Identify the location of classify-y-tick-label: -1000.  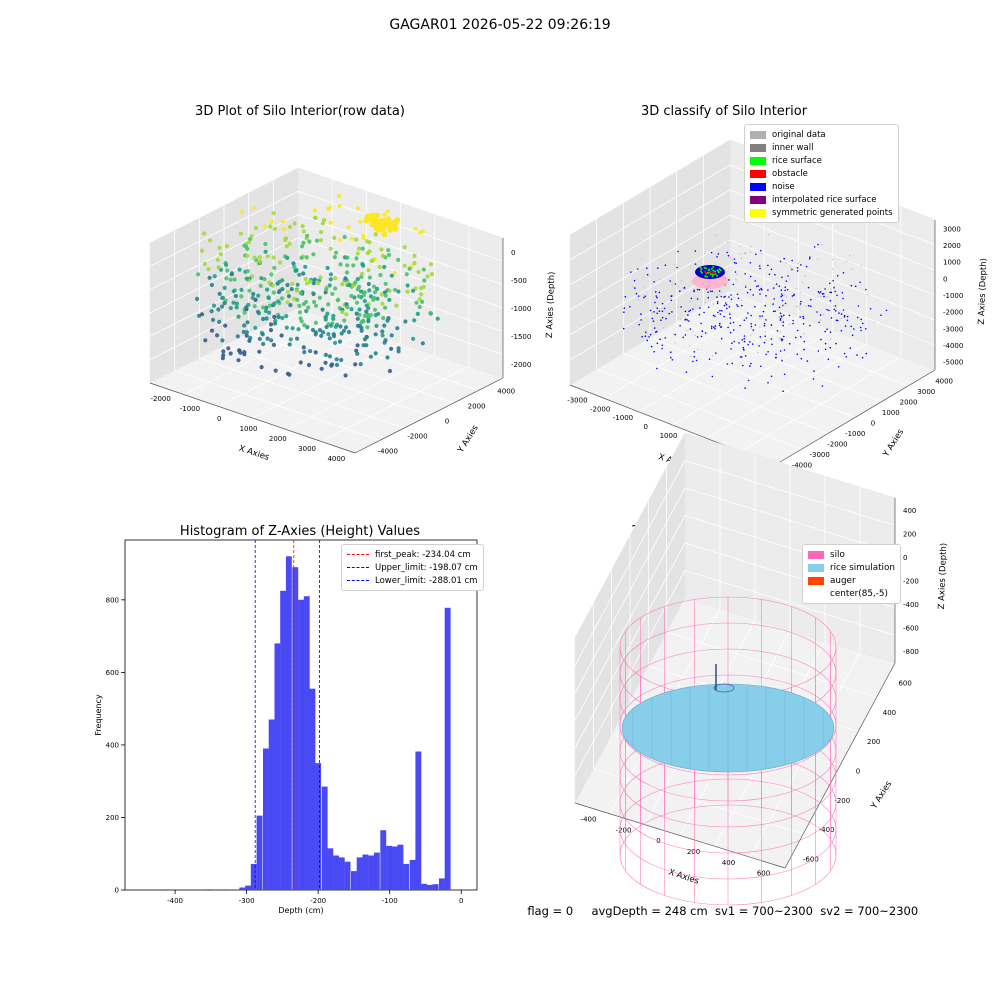
(855, 434).